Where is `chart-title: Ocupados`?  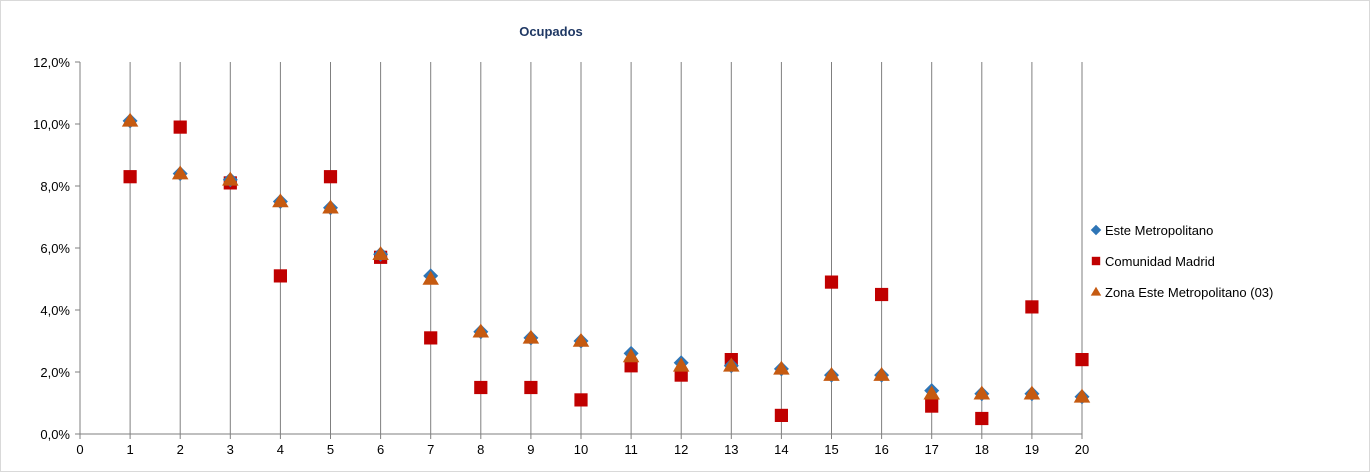
chart-title: Ocupados is located at coordinates (551, 31).